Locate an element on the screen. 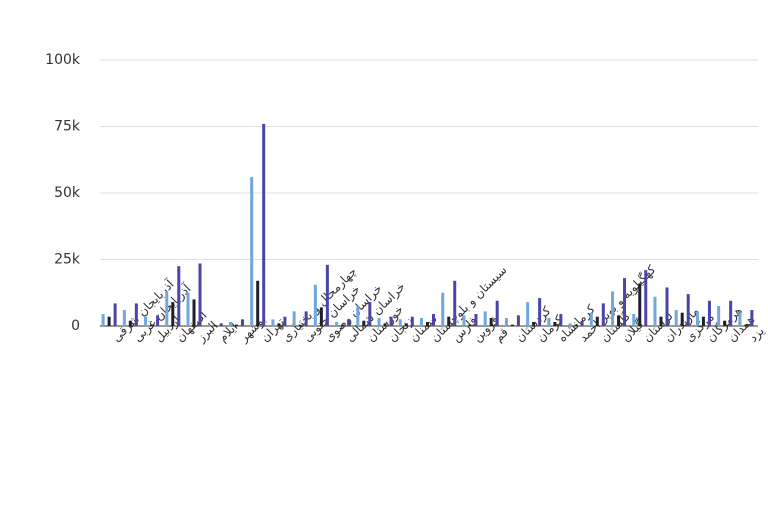 This screenshot has height=512, width=768. y-tick-label: 0 is located at coordinates (75, 326).